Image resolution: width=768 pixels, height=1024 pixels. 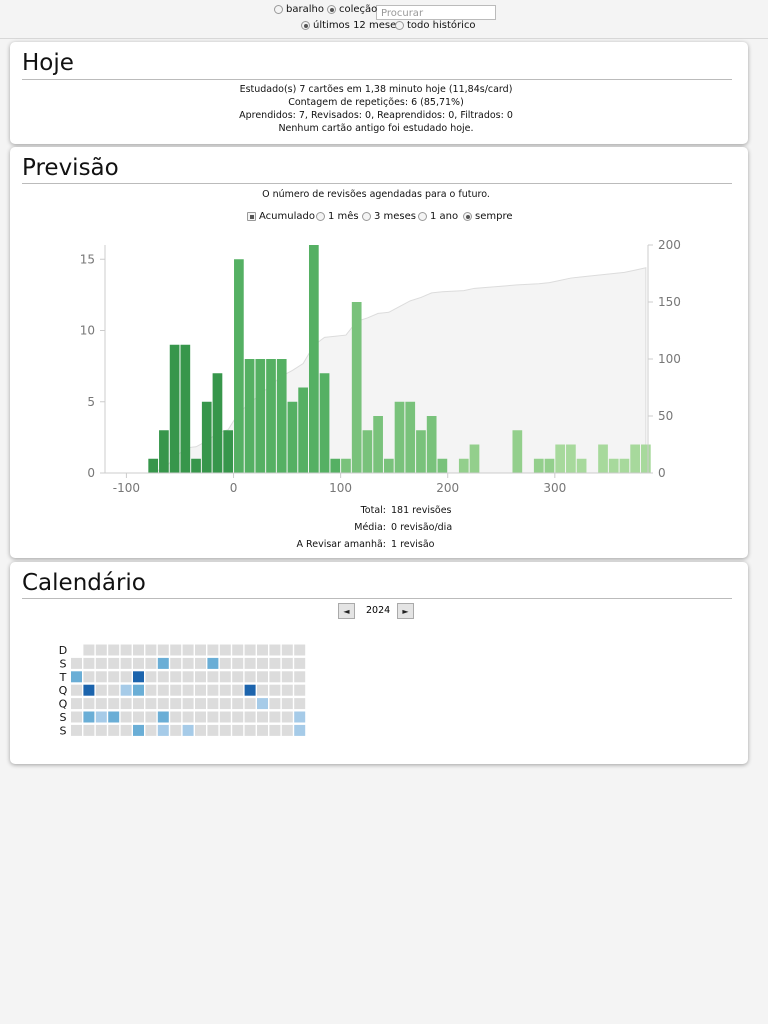 What do you see at coordinates (662, 473) in the screenshot?
I see `y2-tick-label: 0` at bounding box center [662, 473].